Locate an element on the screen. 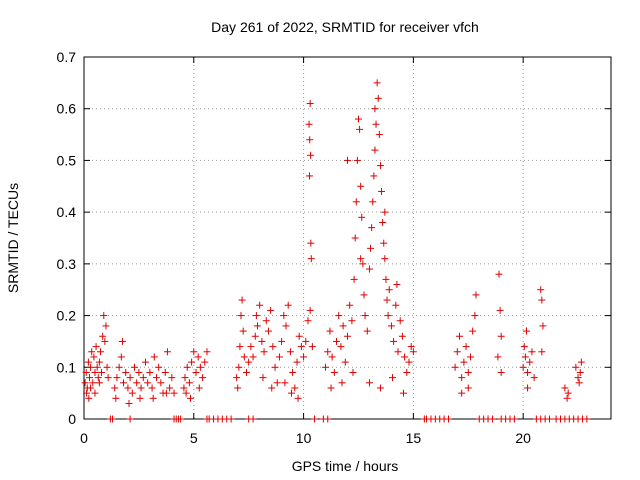 The width and height of the screenshot is (640, 480). y-tick-label: 0.7 is located at coordinates (67, 57).